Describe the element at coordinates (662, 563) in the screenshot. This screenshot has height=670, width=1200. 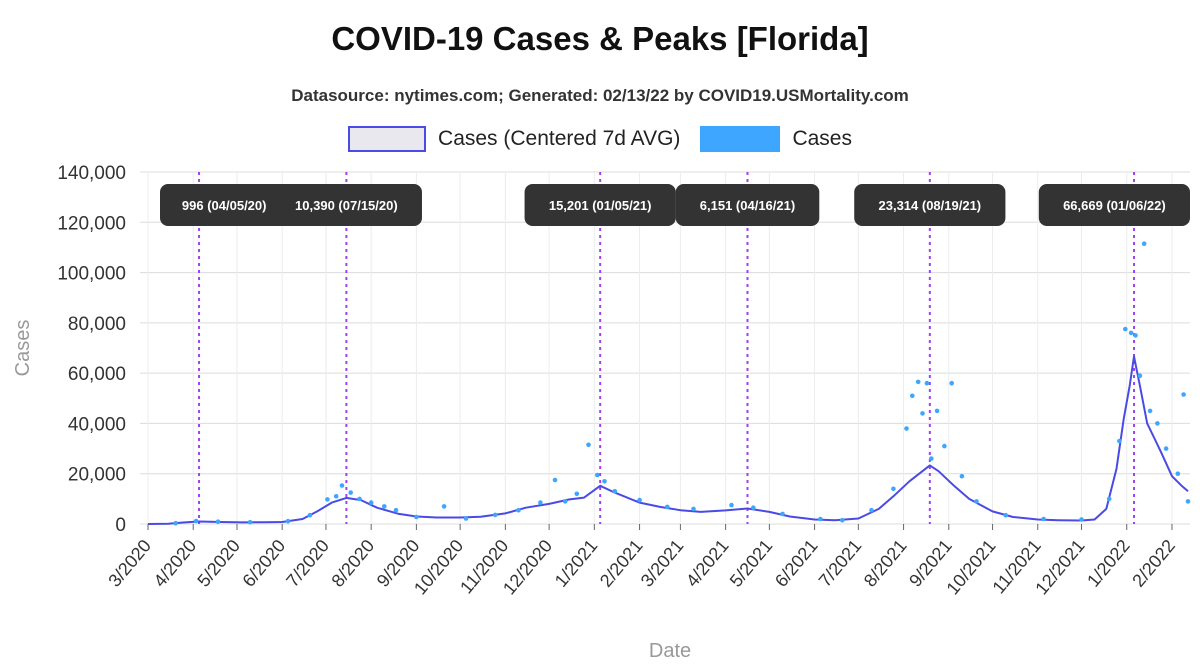
I see `x-tick-label: 3/2021` at that location.